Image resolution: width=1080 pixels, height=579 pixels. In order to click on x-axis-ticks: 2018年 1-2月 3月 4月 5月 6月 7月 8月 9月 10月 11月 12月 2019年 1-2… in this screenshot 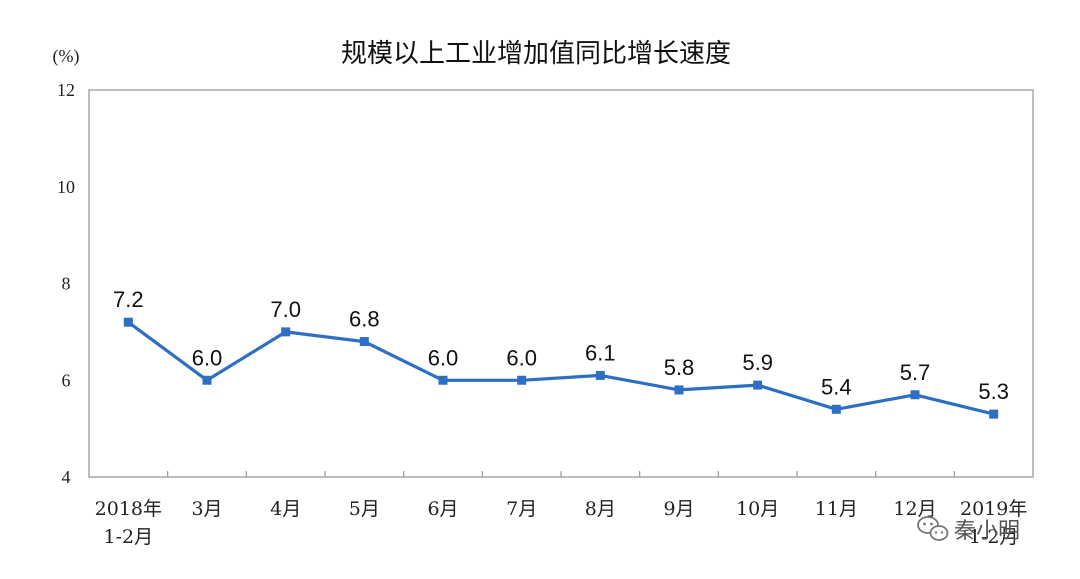, I will do `click(561, 509)`.